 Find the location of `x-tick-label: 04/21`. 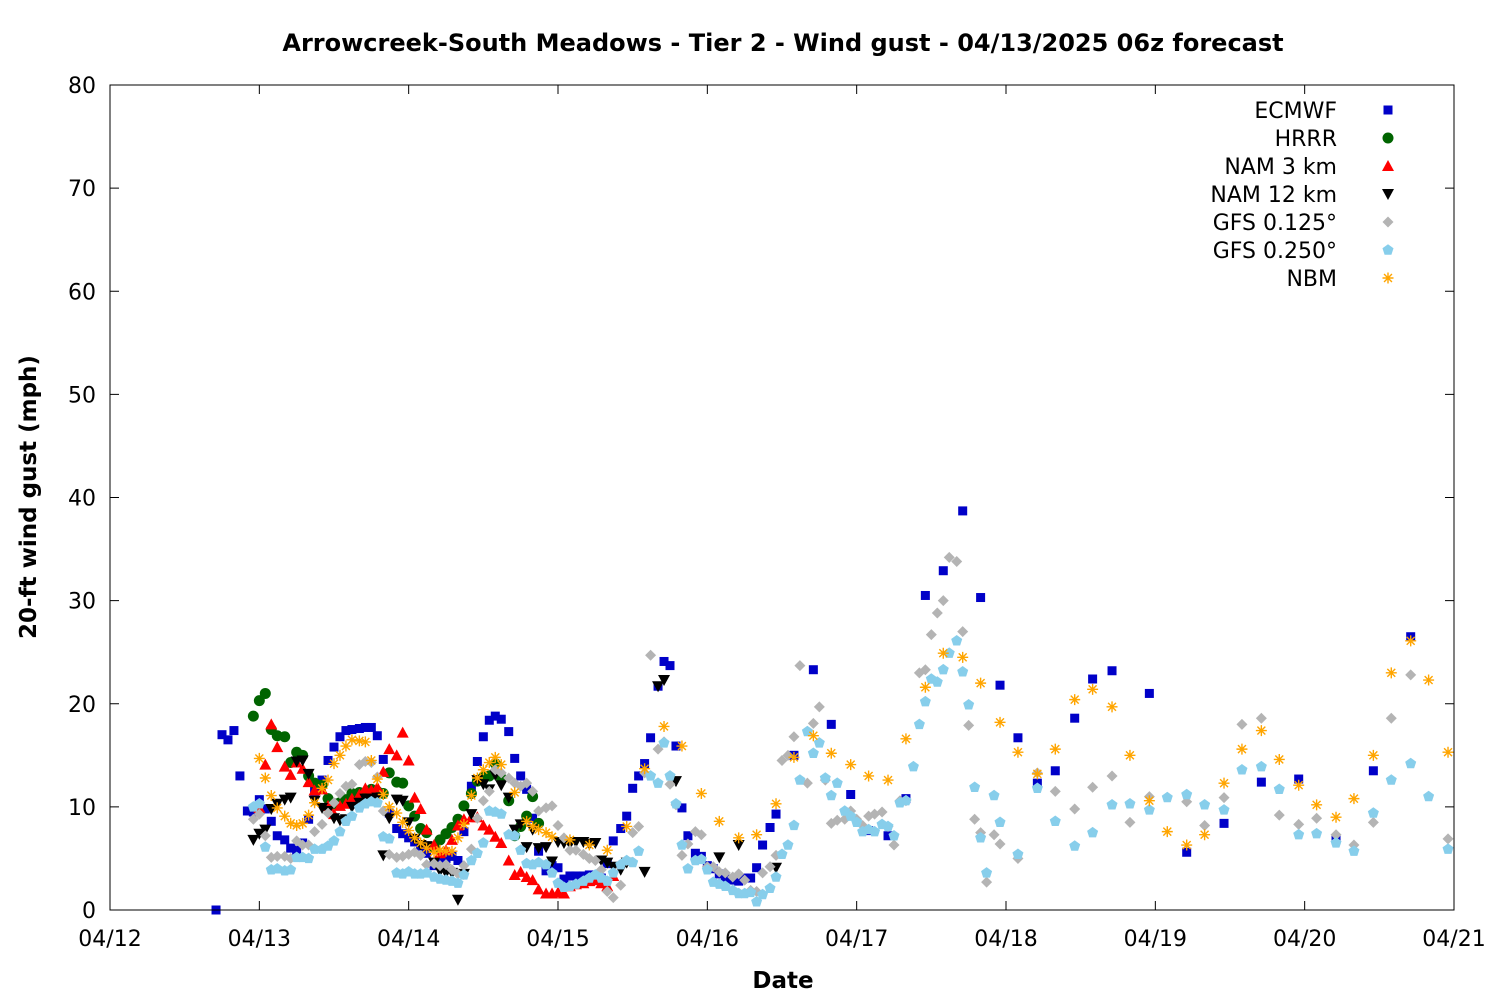

x-tick-label: 04/21 is located at coordinates (1453, 939).